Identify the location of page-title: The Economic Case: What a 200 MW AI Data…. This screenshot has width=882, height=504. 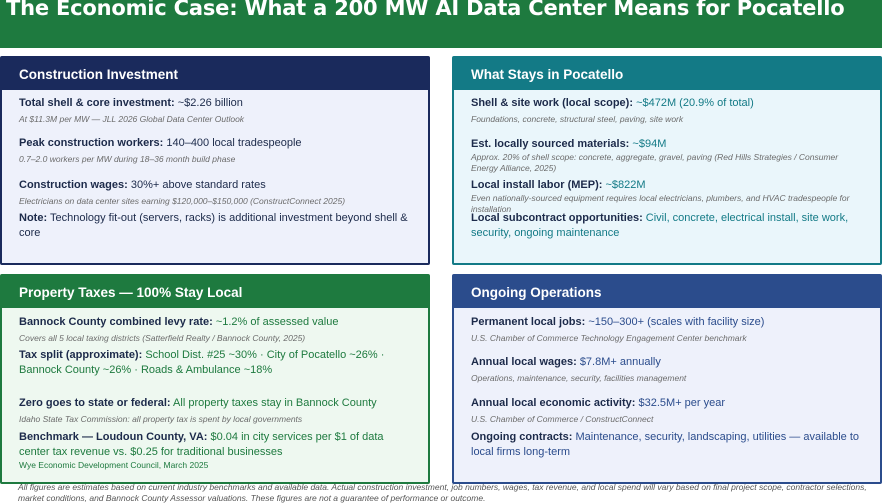
(425, 10).